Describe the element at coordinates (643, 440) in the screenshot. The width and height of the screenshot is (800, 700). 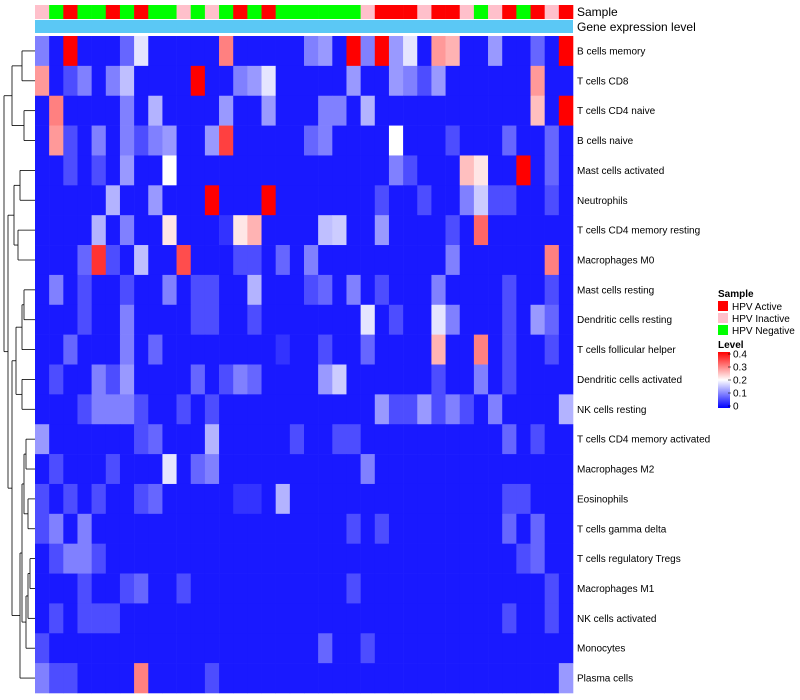
I see `row-label: T cells CD4 memory activated` at that location.